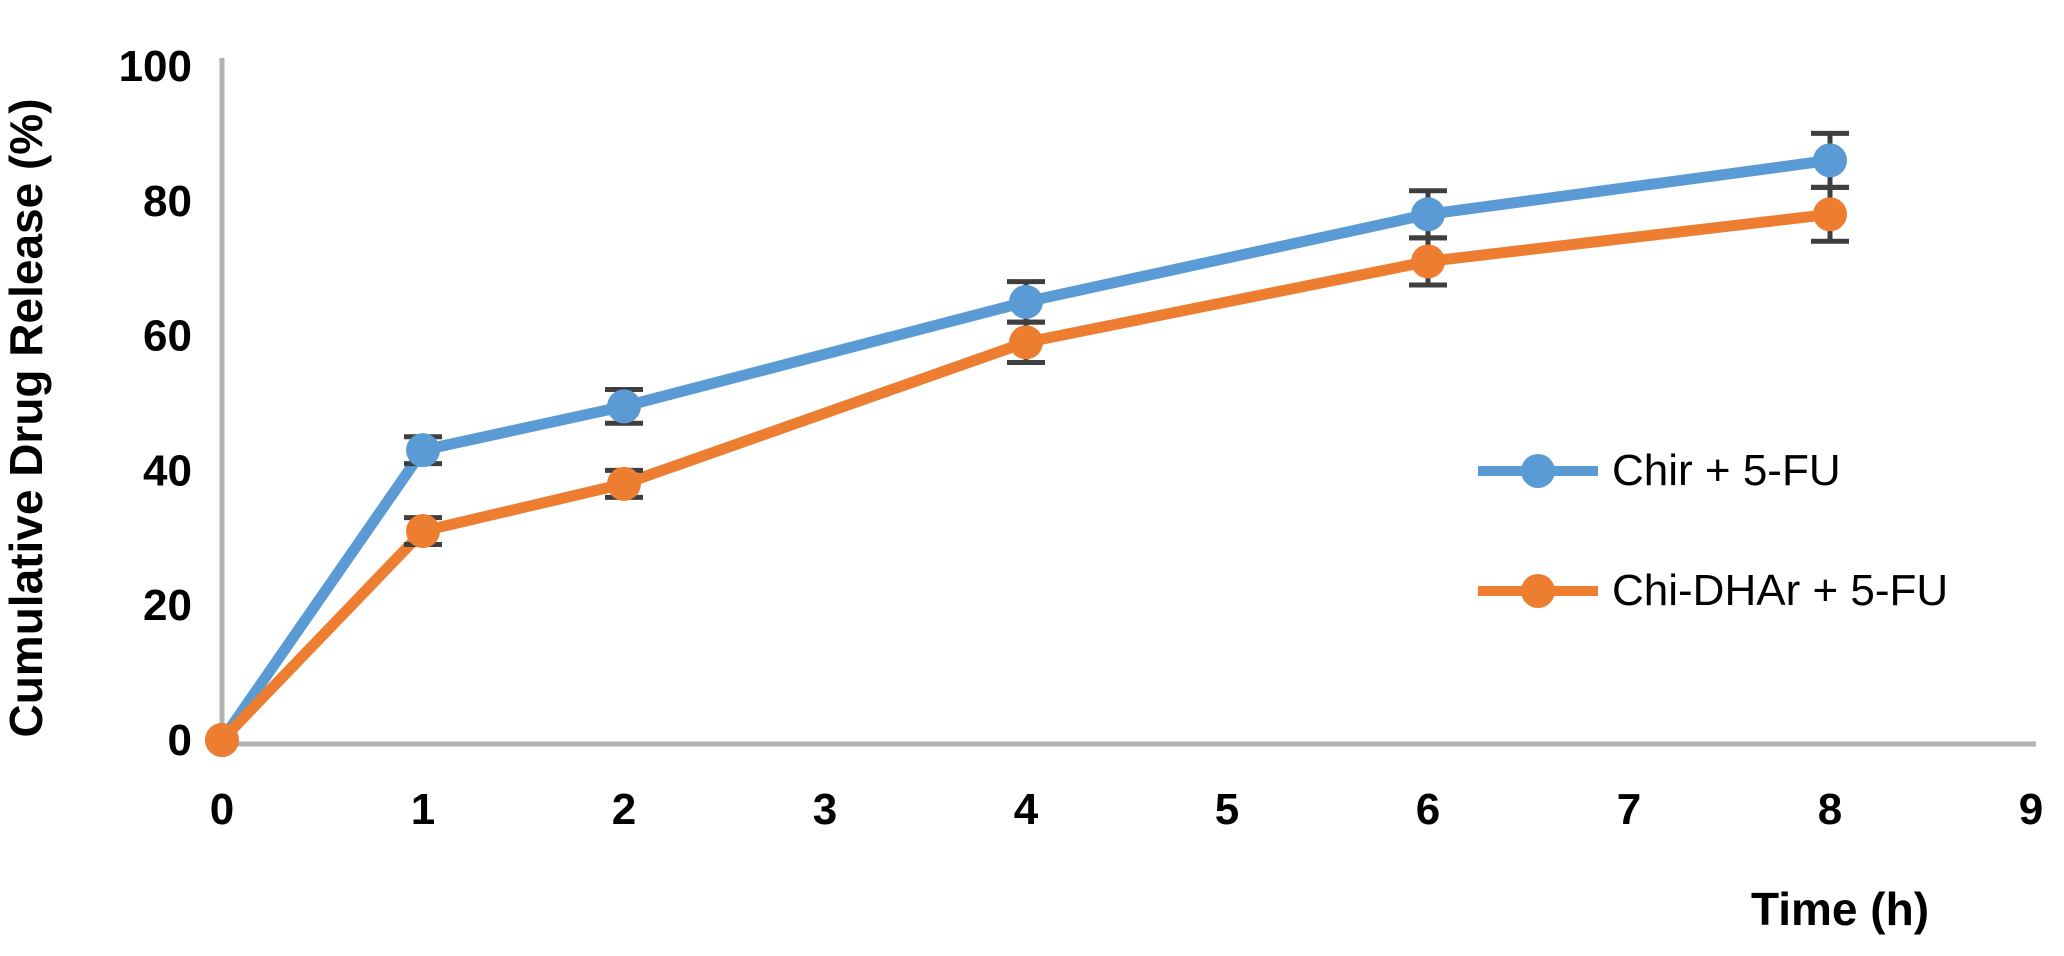 Image resolution: width=2064 pixels, height=956 pixels. I want to click on x-tick-label: 5, so click(1227, 809).